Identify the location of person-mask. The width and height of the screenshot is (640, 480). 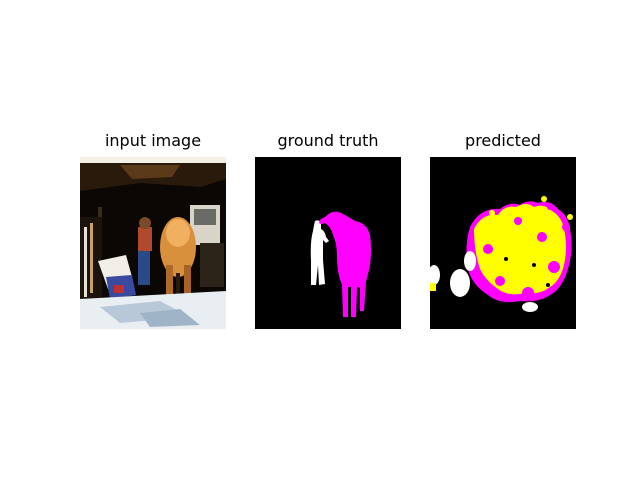
(319, 252).